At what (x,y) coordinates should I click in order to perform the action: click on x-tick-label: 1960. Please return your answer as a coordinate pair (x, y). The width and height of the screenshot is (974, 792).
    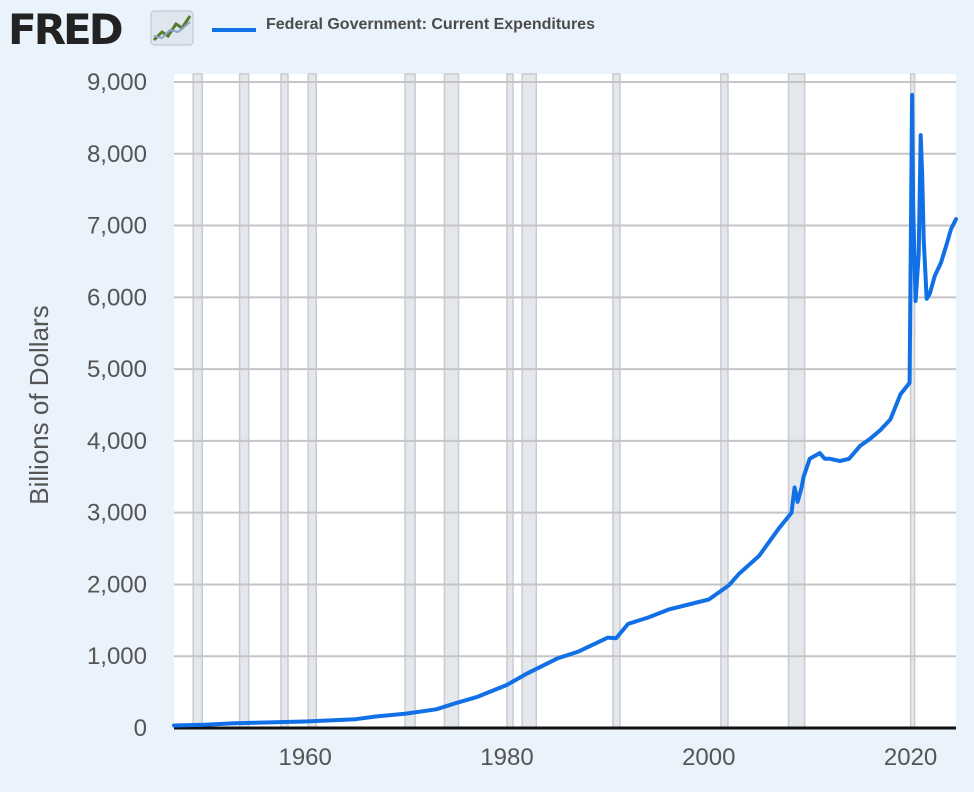
    Looking at the image, I should click on (304, 757).